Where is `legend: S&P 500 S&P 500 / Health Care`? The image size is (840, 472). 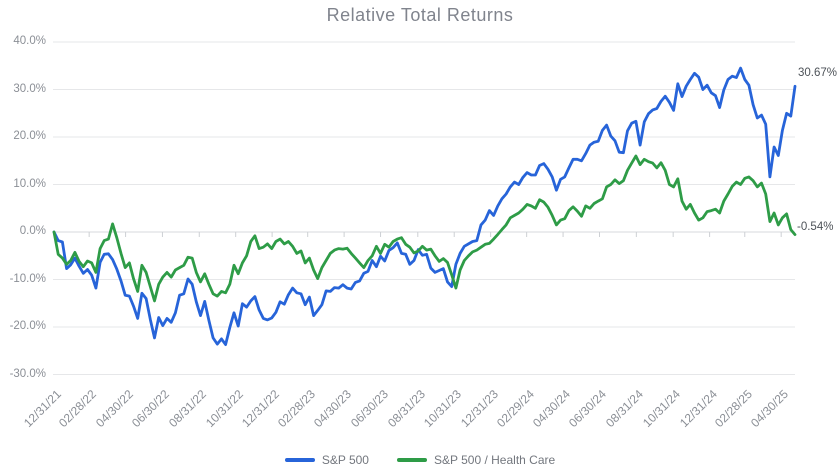
legend: S&P 500 S&P 500 / Health Care is located at coordinates (420, 460).